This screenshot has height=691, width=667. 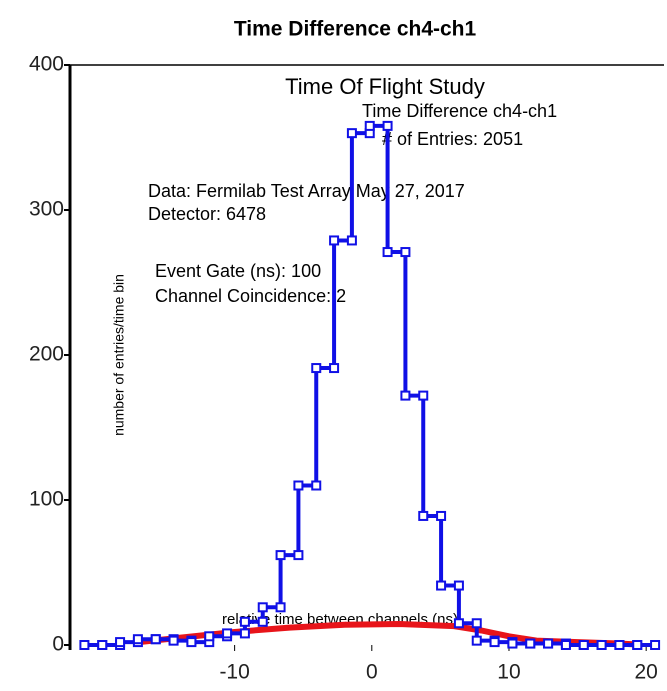 I want to click on x-tick-label: 20, so click(x=645, y=672).